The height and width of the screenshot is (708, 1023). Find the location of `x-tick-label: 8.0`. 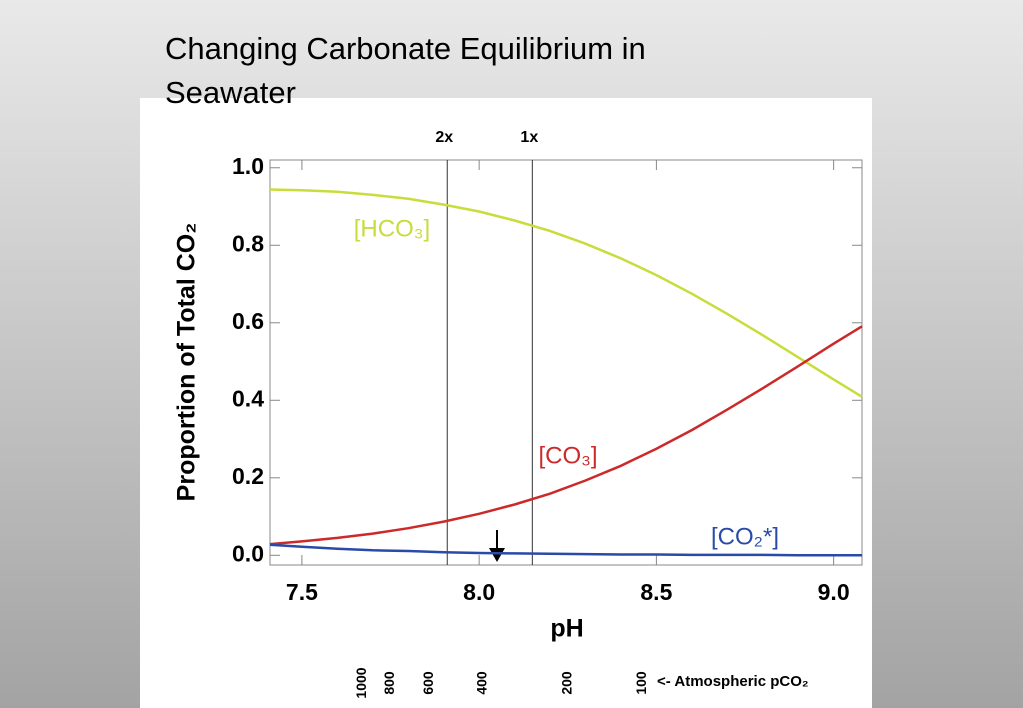

x-tick-label: 8.0 is located at coordinates (479, 592).